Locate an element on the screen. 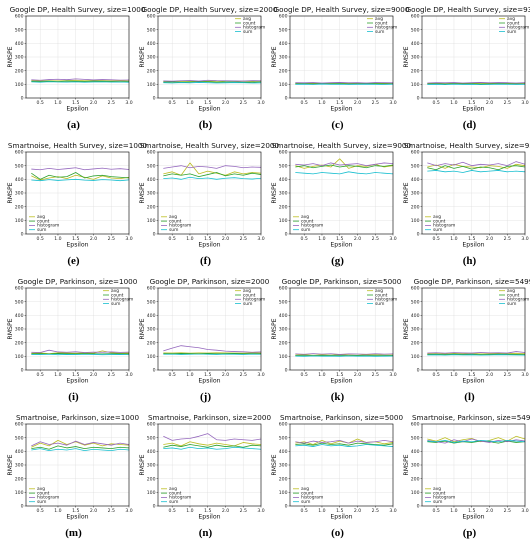  panel-caption: (j) is located at coordinates (205, 397).